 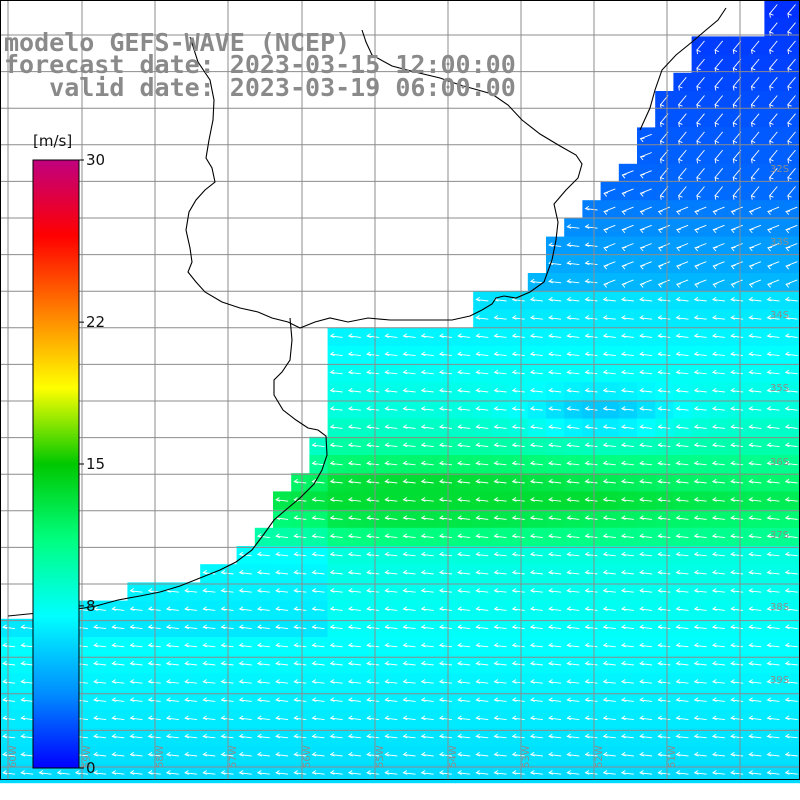 What do you see at coordinates (87, 756) in the screenshot?
I see `lon-label: 59W` at bounding box center [87, 756].